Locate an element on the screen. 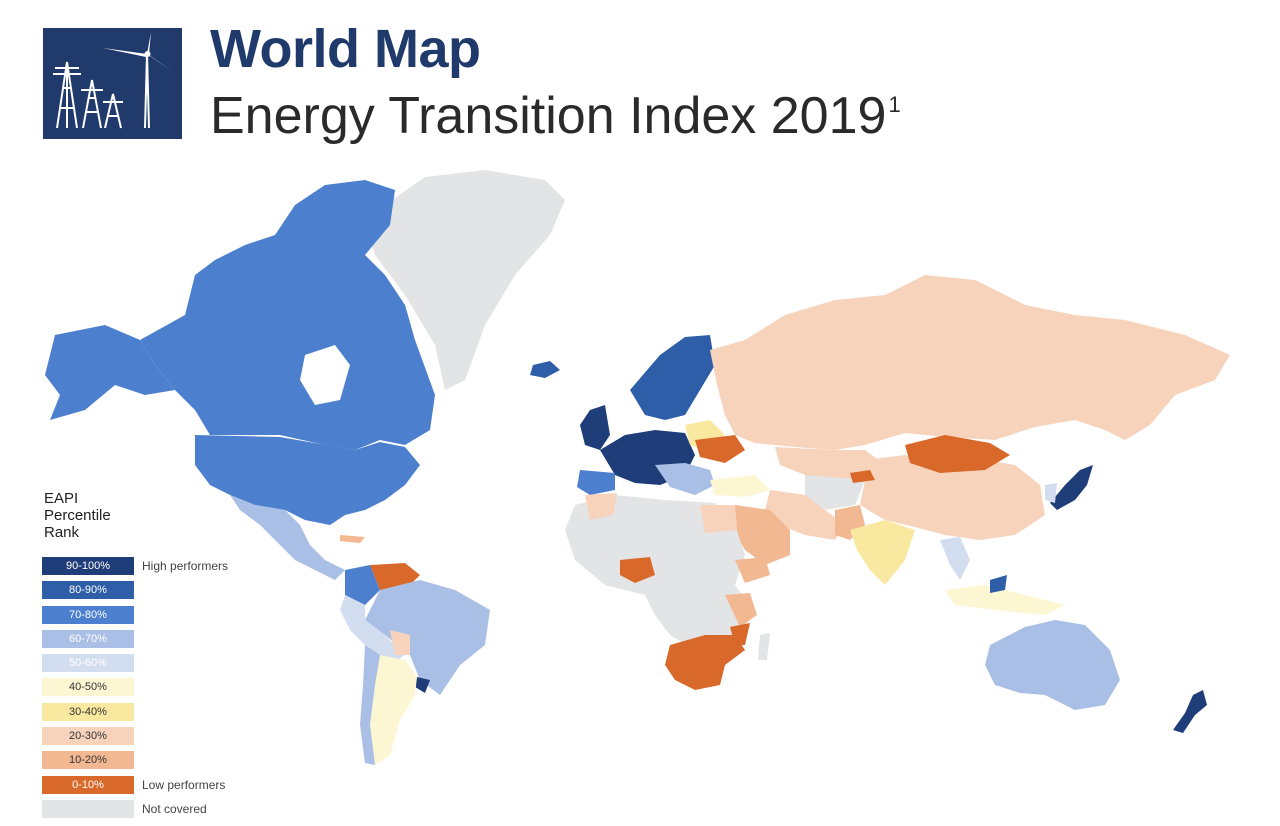  region-indonesia is located at coordinates (1005, 600).